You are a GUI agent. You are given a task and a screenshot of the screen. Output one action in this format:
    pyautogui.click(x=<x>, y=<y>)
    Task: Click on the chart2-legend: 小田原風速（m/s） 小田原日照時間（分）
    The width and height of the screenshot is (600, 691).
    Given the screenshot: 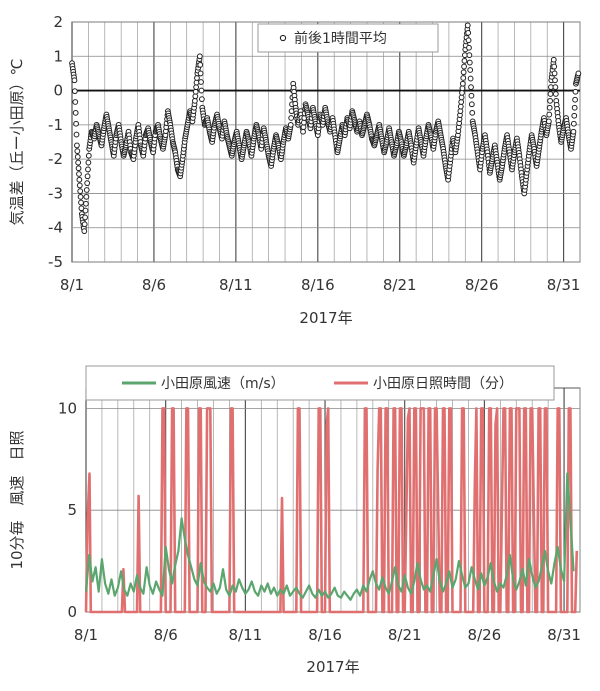 What is the action you would take?
    pyautogui.click(x=320, y=383)
    